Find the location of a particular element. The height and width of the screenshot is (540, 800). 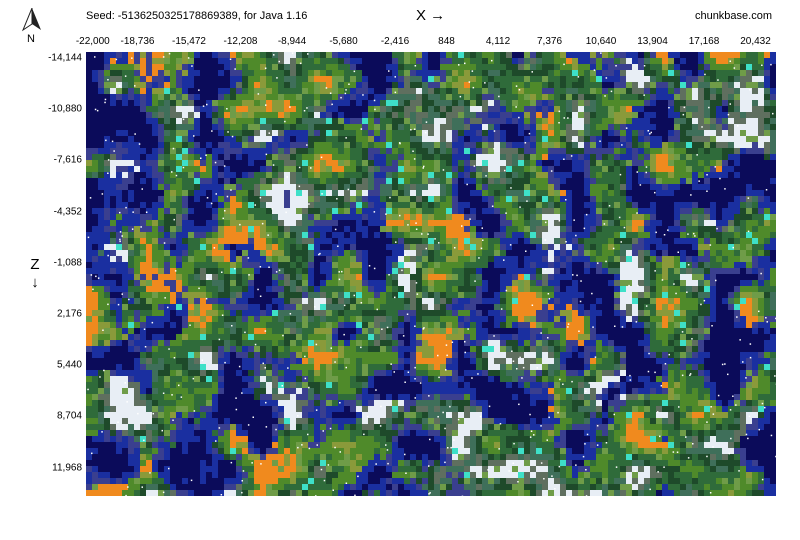

x-tick-label: -8,944 is located at coordinates (292, 41).